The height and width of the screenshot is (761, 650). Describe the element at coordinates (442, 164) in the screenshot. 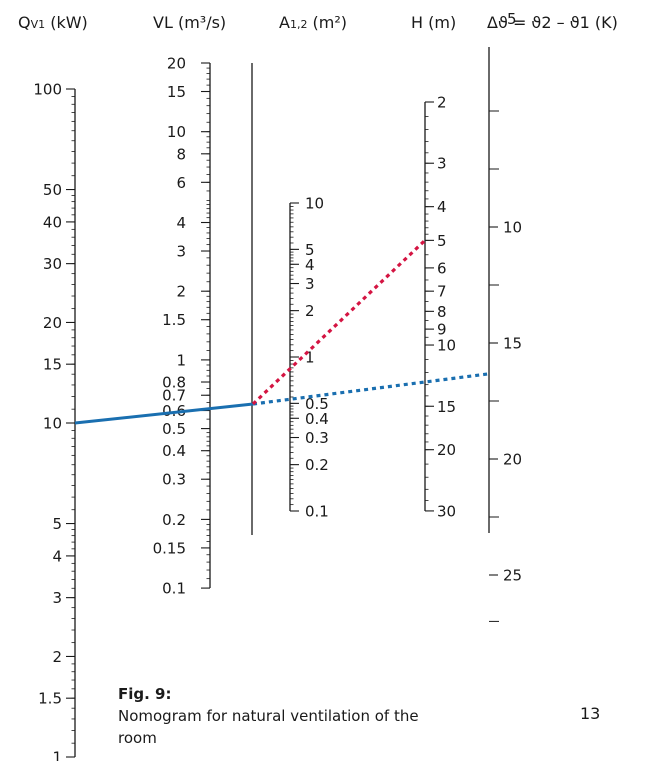

I see `tick-label-h: 3` at that location.